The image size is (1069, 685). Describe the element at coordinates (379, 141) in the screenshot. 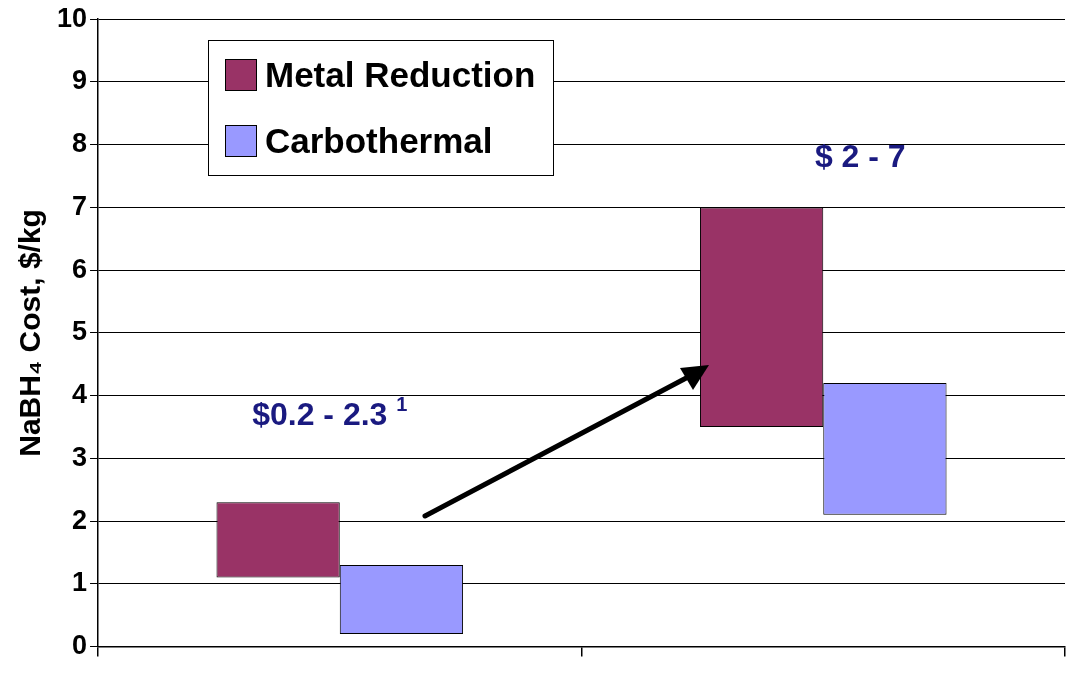

I see `legend-label: Carbothermal` at that location.